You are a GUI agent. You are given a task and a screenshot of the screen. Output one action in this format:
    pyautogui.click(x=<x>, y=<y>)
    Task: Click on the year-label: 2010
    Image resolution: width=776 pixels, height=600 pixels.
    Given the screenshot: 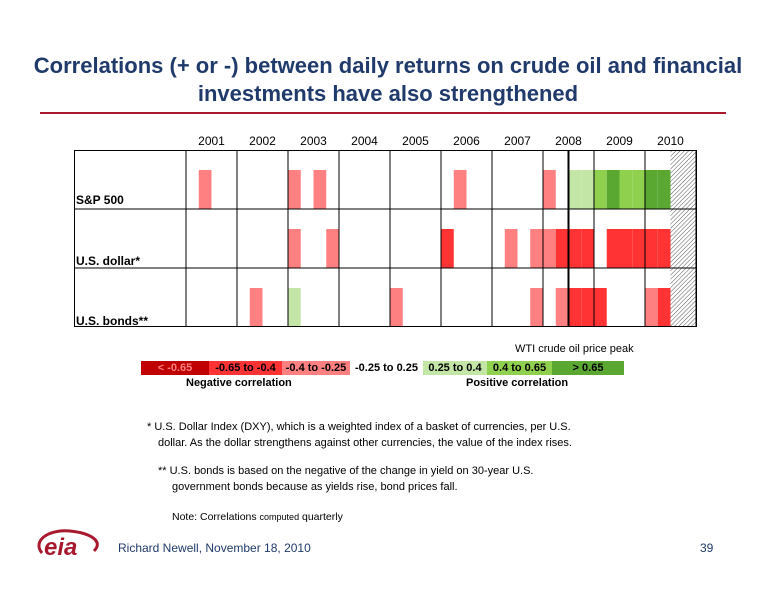 What is the action you would take?
    pyautogui.click(x=670, y=141)
    